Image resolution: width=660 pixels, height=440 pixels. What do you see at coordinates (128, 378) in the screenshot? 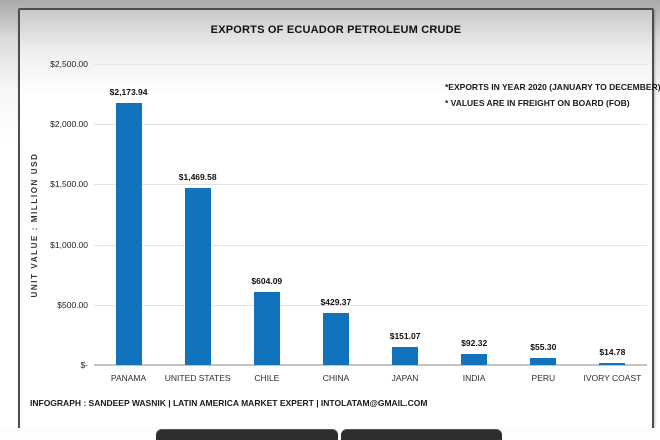
I see `x-axis-category-label: PANAMA` at bounding box center [128, 378].